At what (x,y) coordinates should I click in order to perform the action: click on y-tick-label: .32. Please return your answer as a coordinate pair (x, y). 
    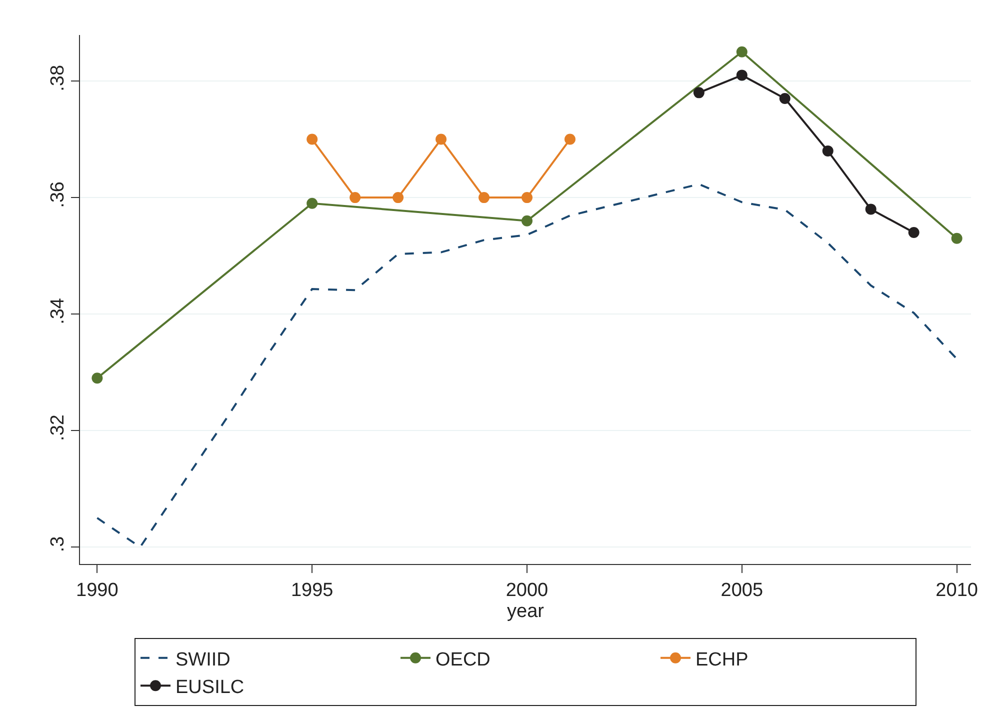
    Looking at the image, I should click on (57, 427).